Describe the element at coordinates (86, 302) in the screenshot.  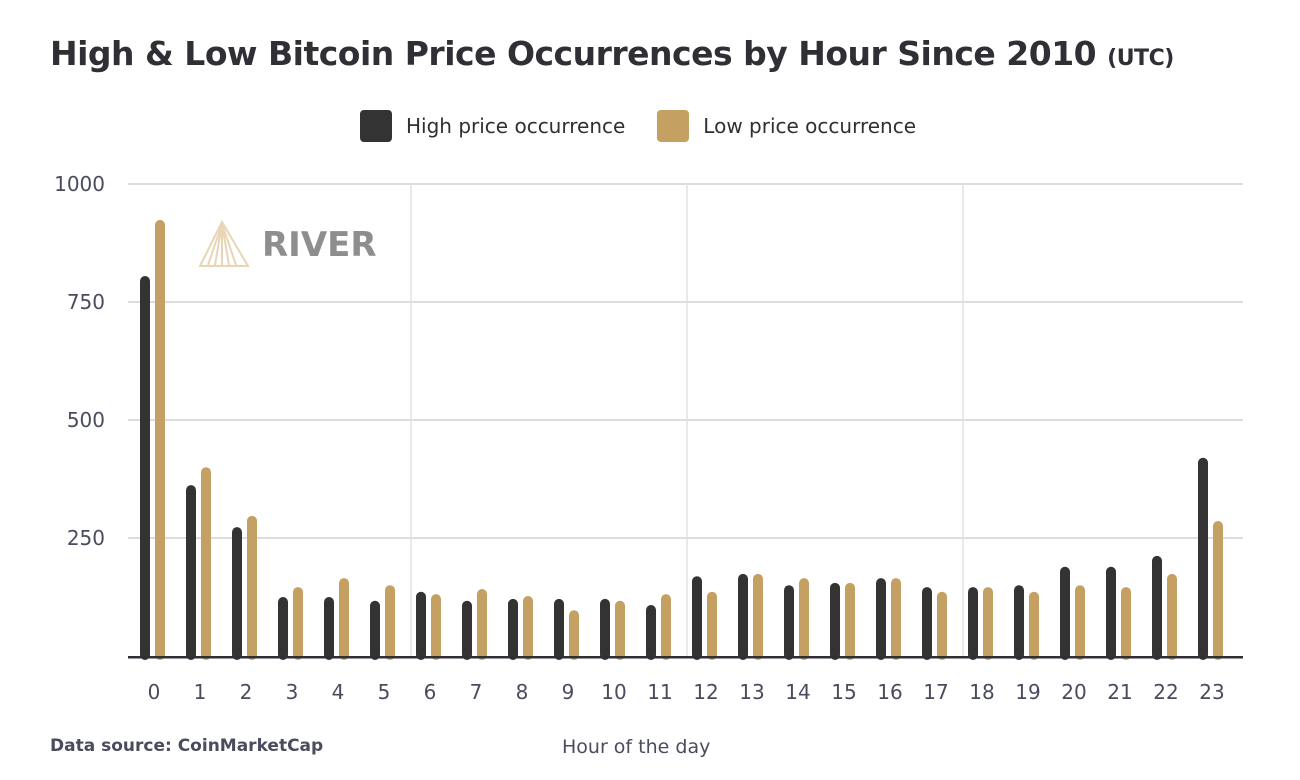
I see `y-tick-label: 750` at that location.